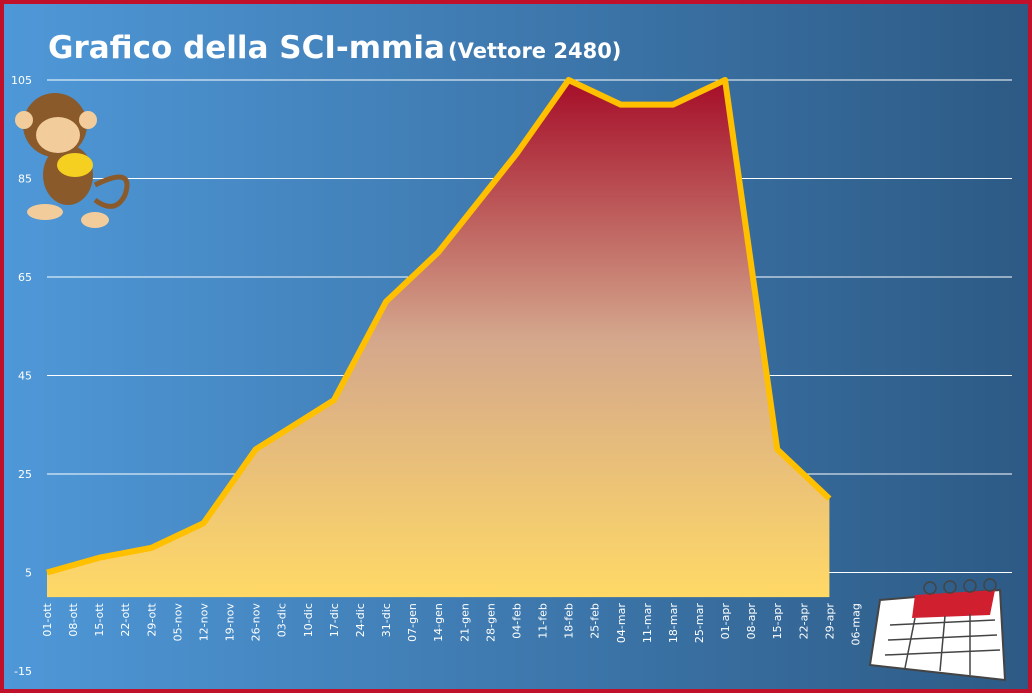 This screenshot has width=1032, height=697. What do you see at coordinates (386, 620) in the screenshot?
I see `x-tick-label: 31-dic` at bounding box center [386, 620].